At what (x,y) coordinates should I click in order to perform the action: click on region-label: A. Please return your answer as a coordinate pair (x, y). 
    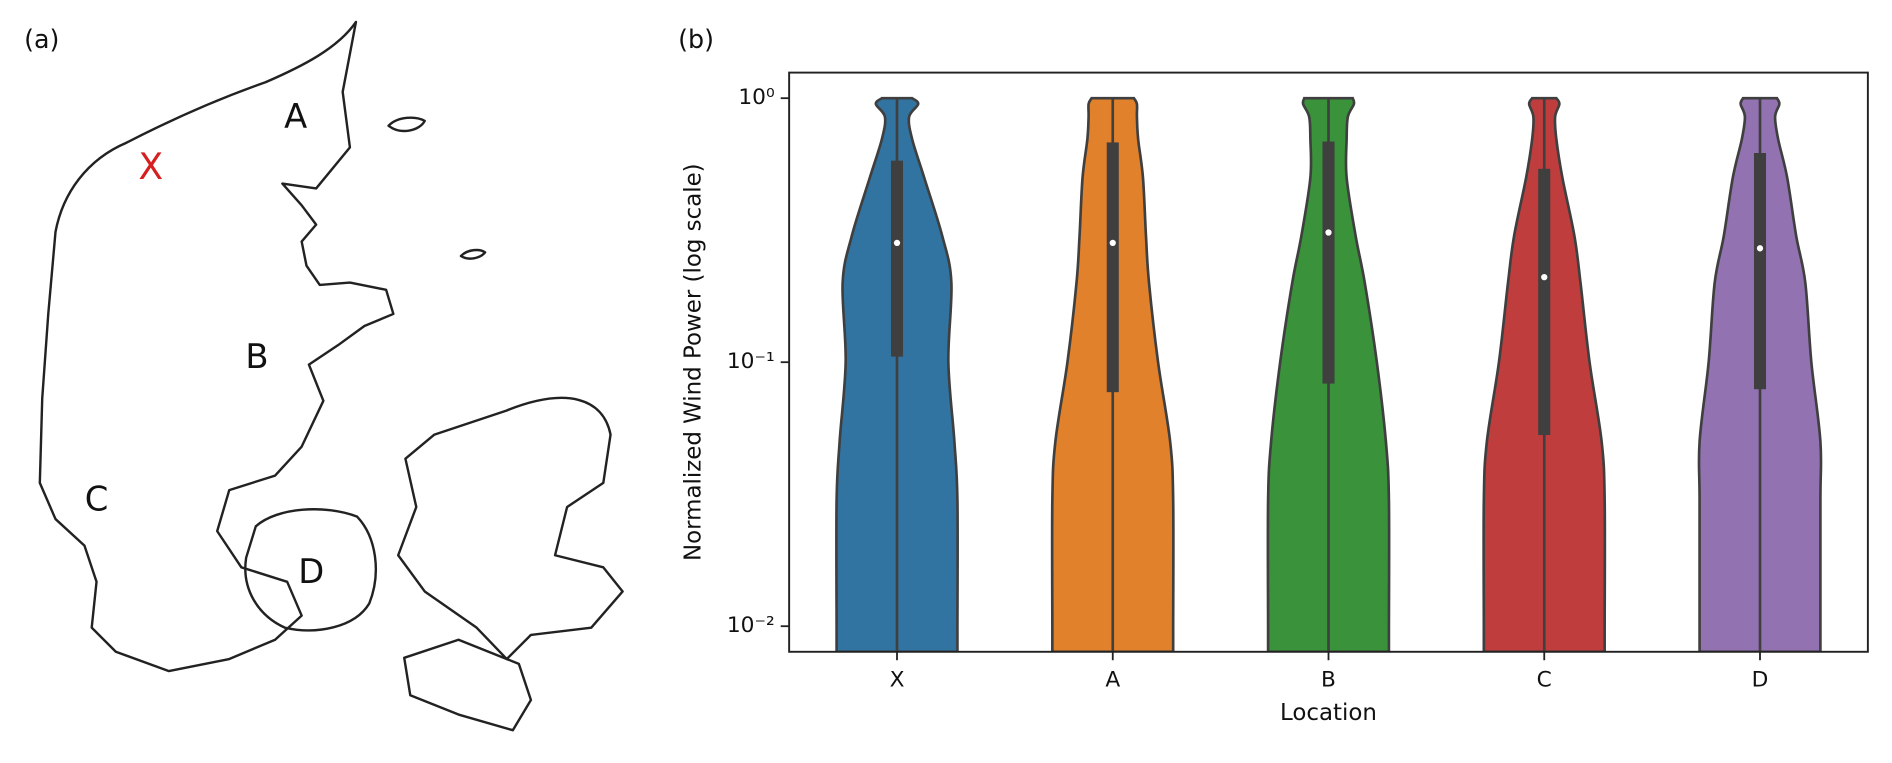
    Looking at the image, I should click on (295, 116).